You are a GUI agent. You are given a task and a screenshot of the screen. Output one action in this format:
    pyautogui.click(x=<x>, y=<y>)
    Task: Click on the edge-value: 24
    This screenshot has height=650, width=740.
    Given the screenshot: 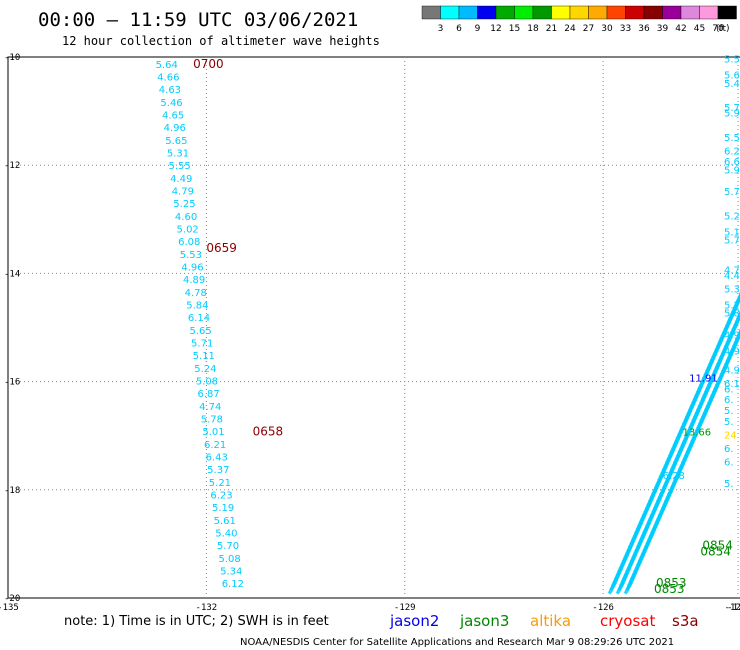 What is the action you would take?
    pyautogui.click(x=730, y=435)
    